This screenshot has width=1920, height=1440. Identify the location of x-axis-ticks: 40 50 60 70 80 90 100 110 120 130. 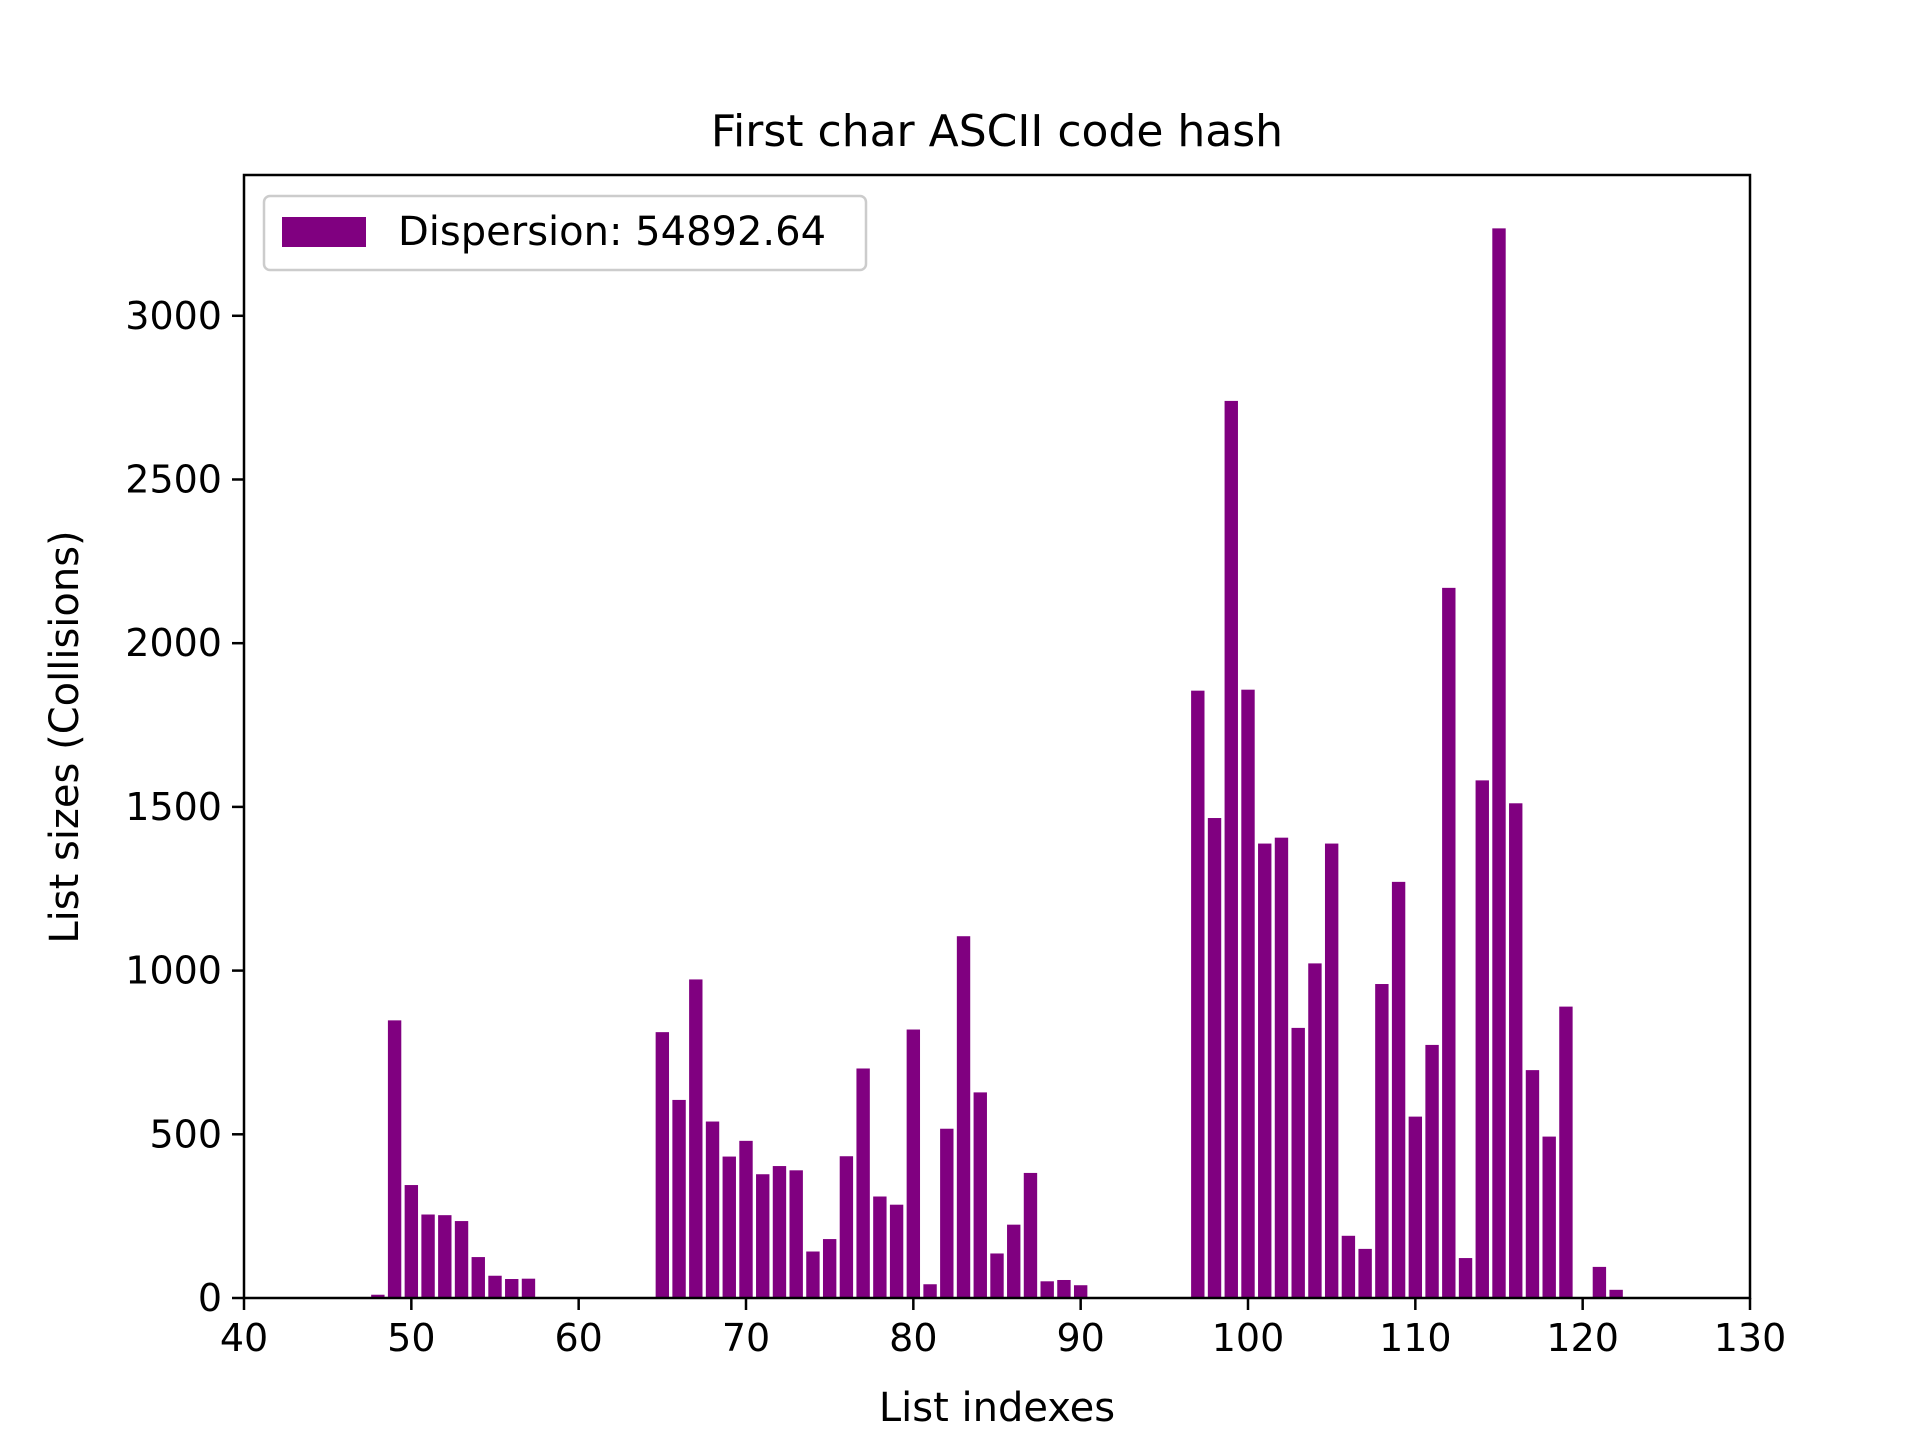
(1003, 1329).